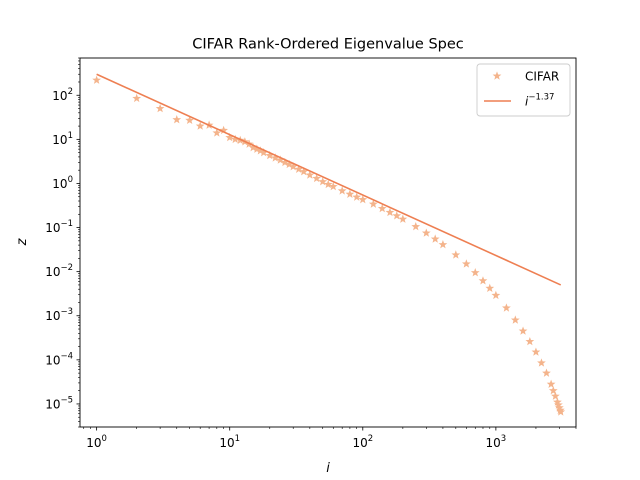  Describe the element at coordinates (497, 75) in the screenshot. I see `legend-marker-star` at that location.